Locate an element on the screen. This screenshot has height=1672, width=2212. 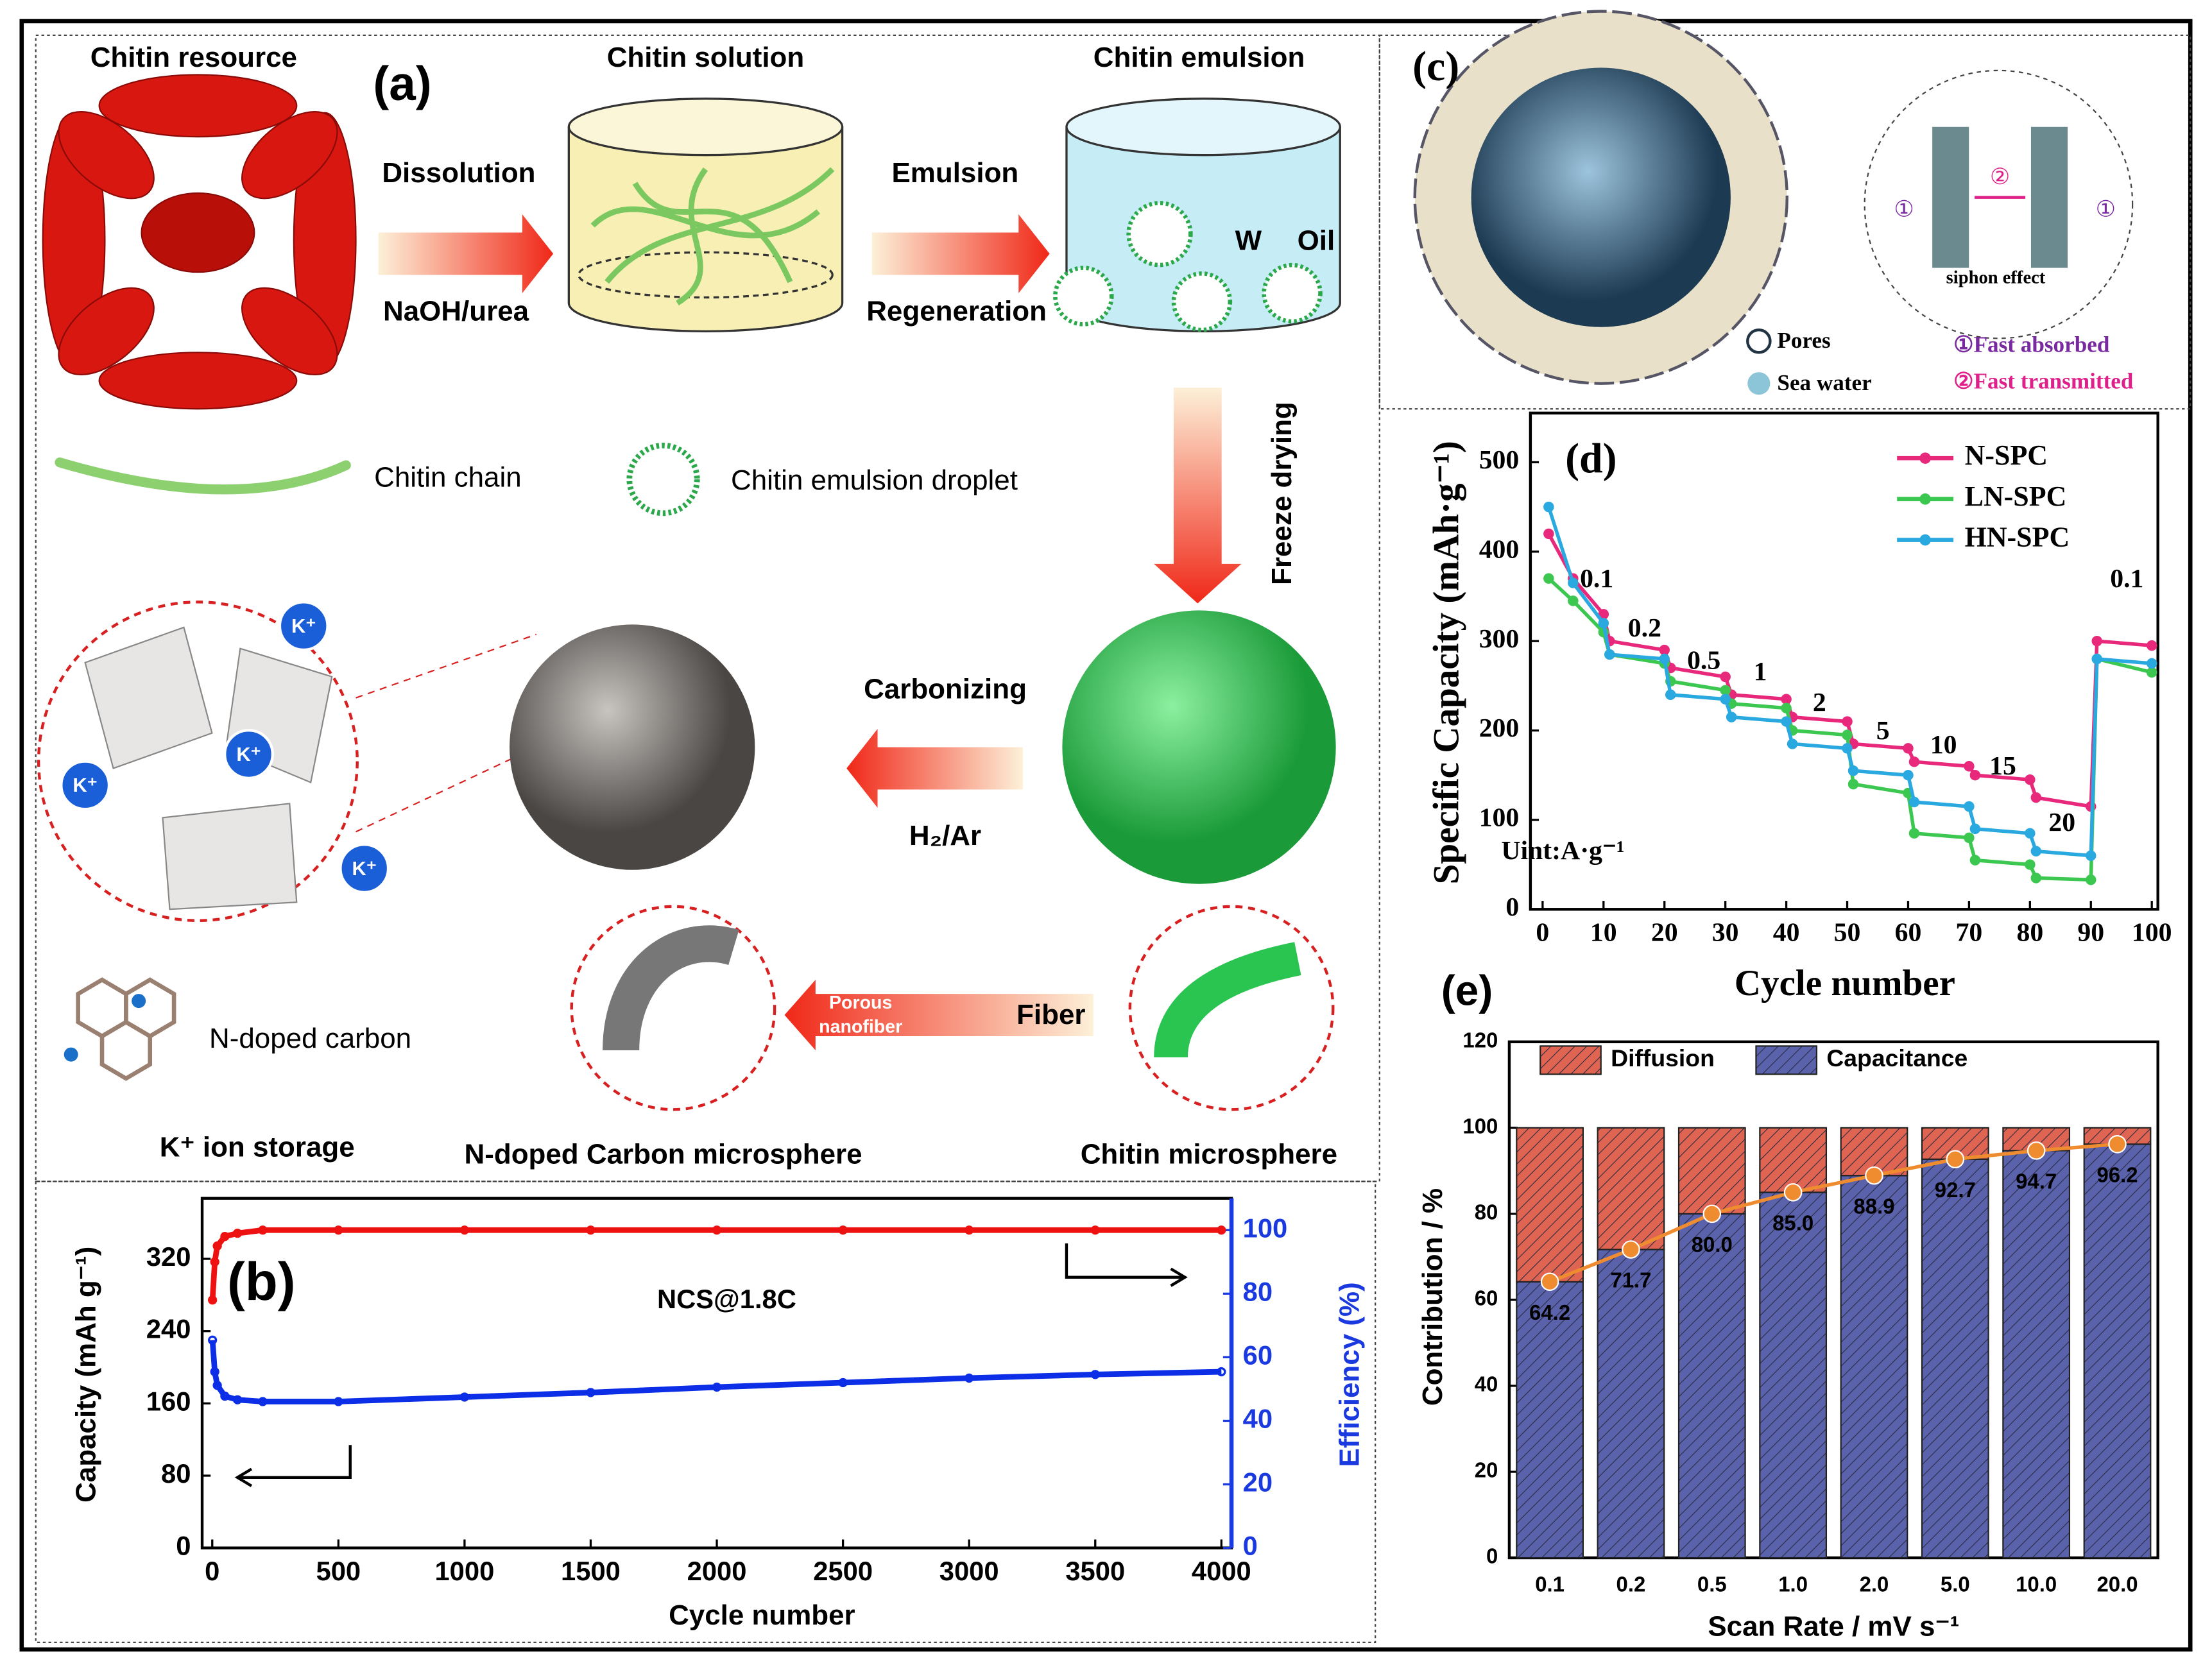
panel-label: (e) is located at coordinates (1467, 990).